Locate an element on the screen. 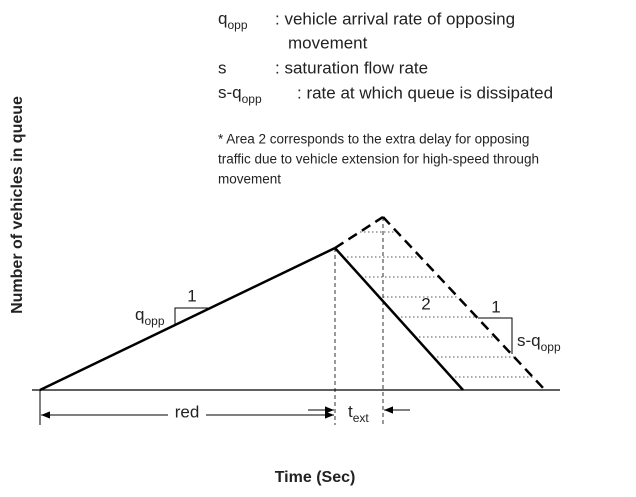 The width and height of the screenshot is (636, 497). arrival-line is located at coordinates (187, 319).